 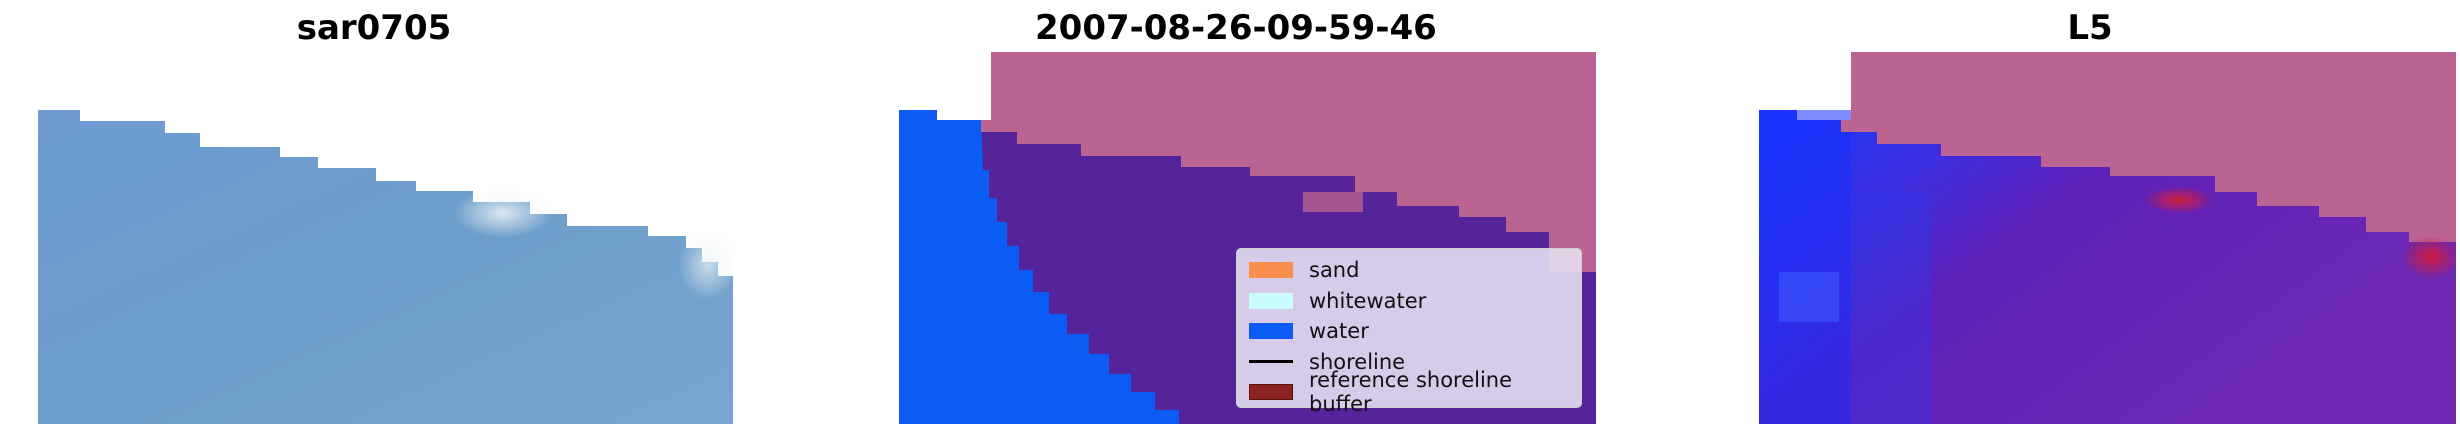 What do you see at coordinates (1357, 361) in the screenshot?
I see `legend-label-shoreline: shoreline` at bounding box center [1357, 361].